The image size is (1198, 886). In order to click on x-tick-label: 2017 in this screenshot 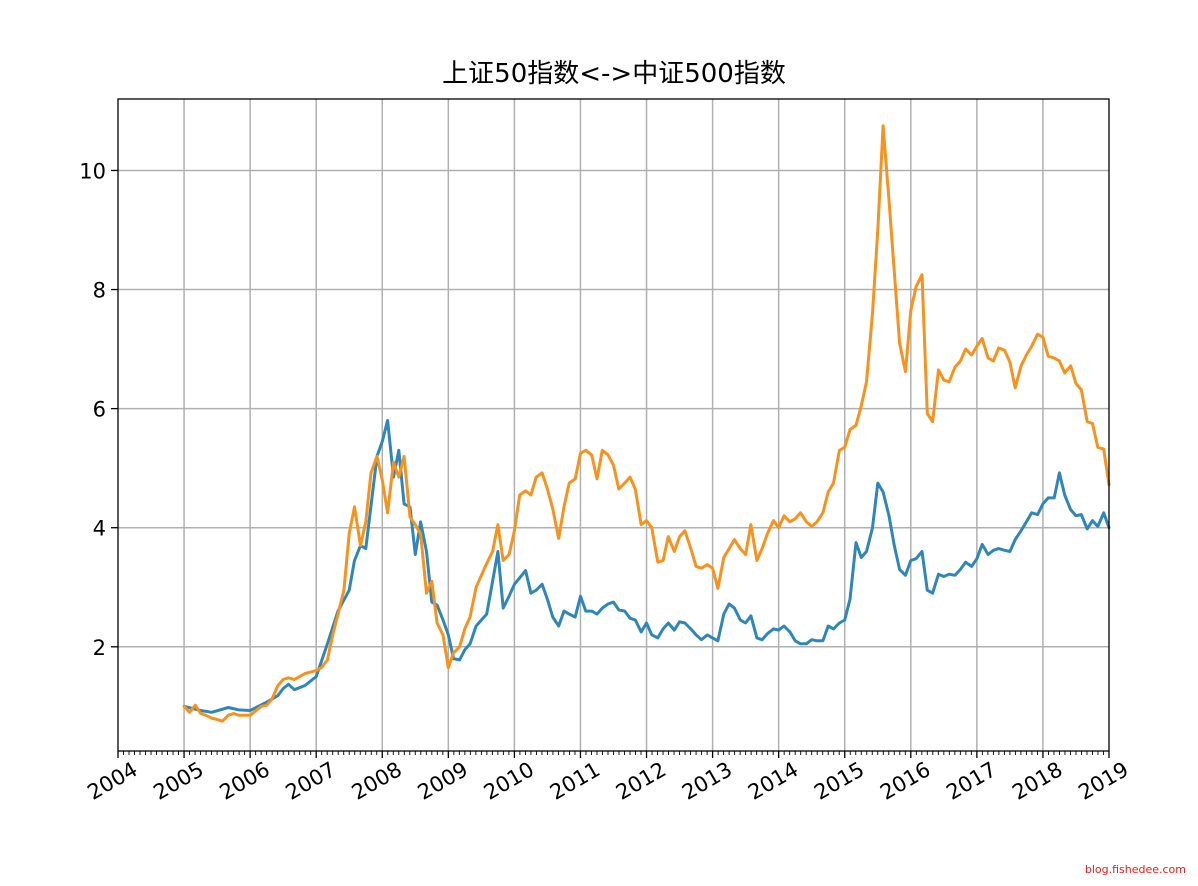, I will do `click(971, 781)`.